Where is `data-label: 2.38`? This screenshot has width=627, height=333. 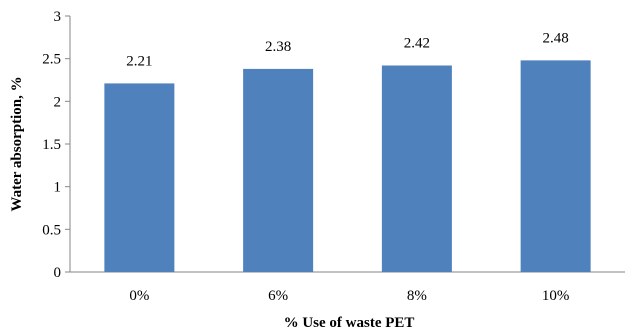 data-label: 2.38 is located at coordinates (278, 47).